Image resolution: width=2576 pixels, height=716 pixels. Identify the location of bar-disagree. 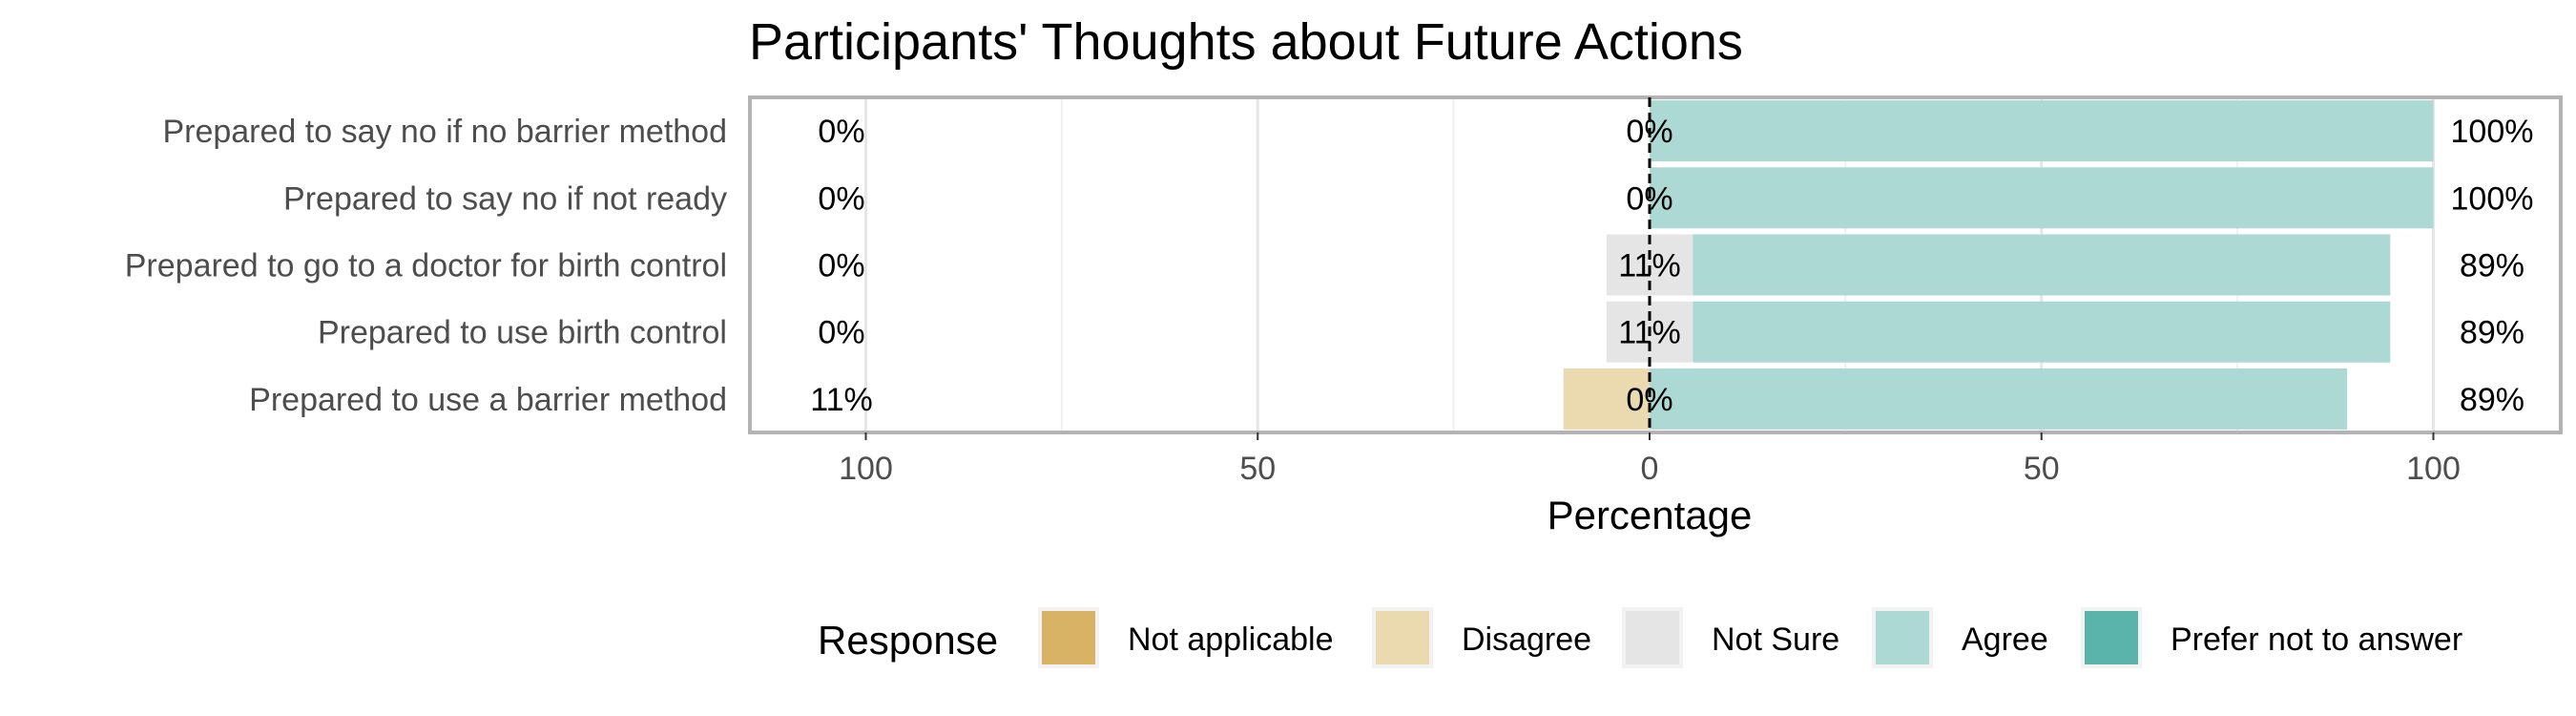
(1606, 399).